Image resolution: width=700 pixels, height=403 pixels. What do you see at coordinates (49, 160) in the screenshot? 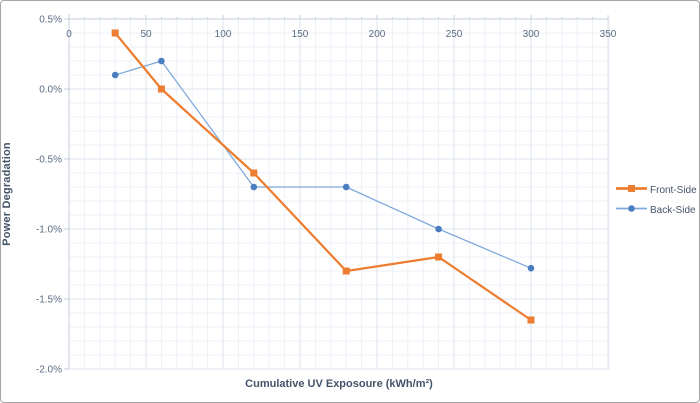
I see `svg-text: -0.5%` at bounding box center [49, 160].